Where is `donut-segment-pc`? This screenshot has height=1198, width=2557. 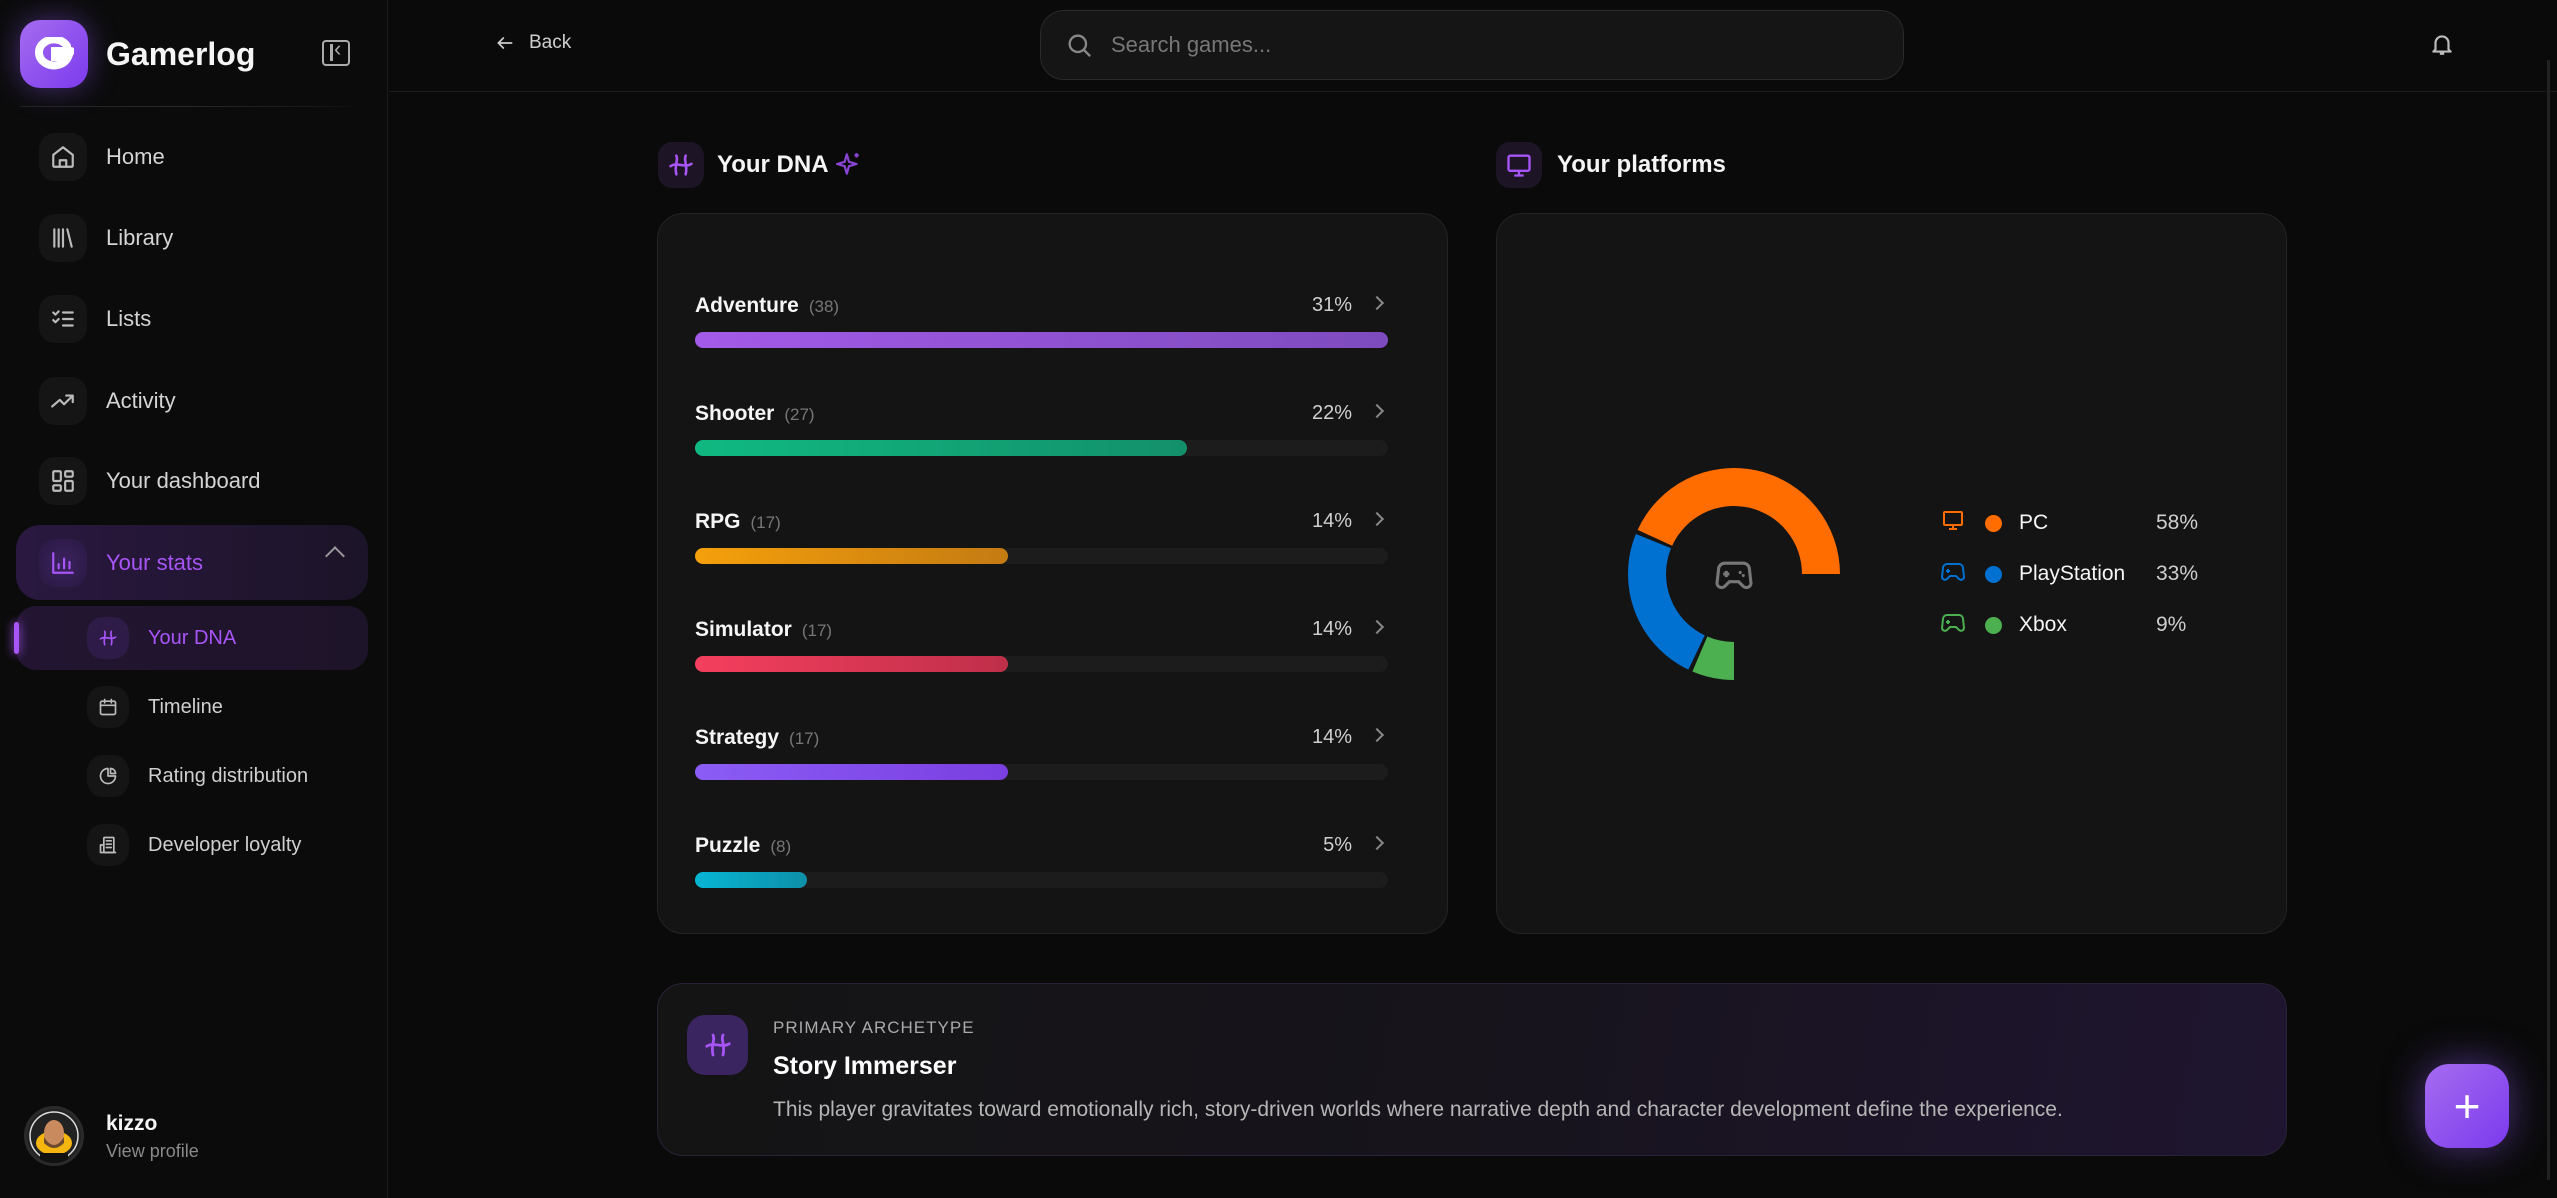
donut-segment-pc is located at coordinates (1738, 520).